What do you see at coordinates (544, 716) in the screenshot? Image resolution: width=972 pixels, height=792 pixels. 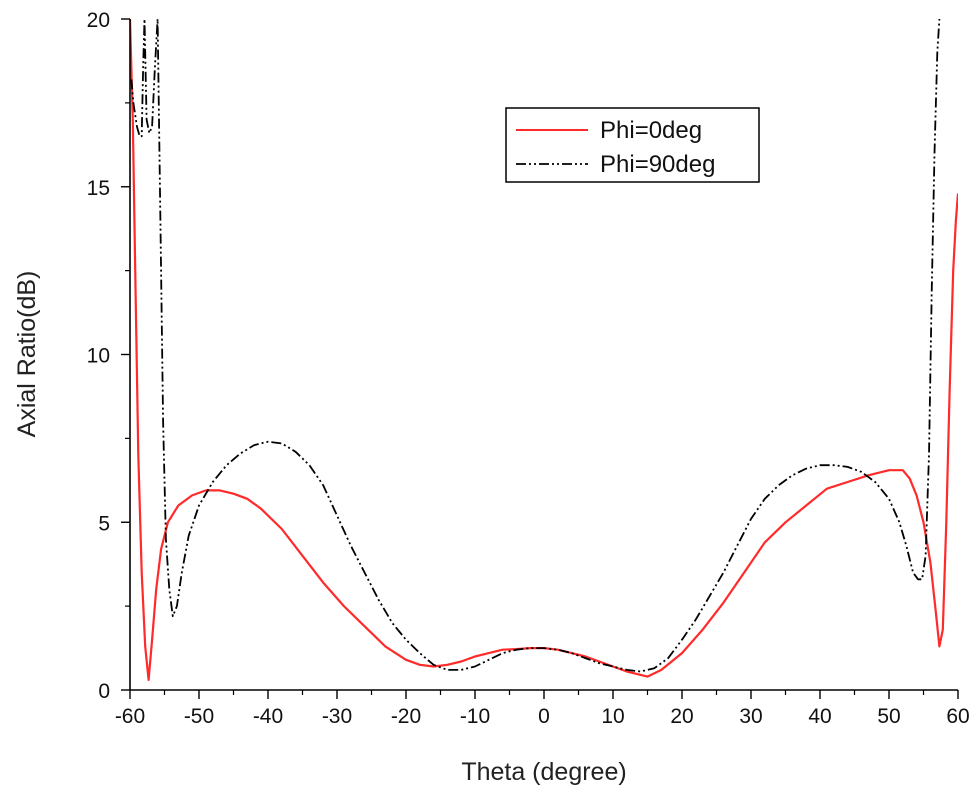 I see `x-tick-label: 0` at bounding box center [544, 716].